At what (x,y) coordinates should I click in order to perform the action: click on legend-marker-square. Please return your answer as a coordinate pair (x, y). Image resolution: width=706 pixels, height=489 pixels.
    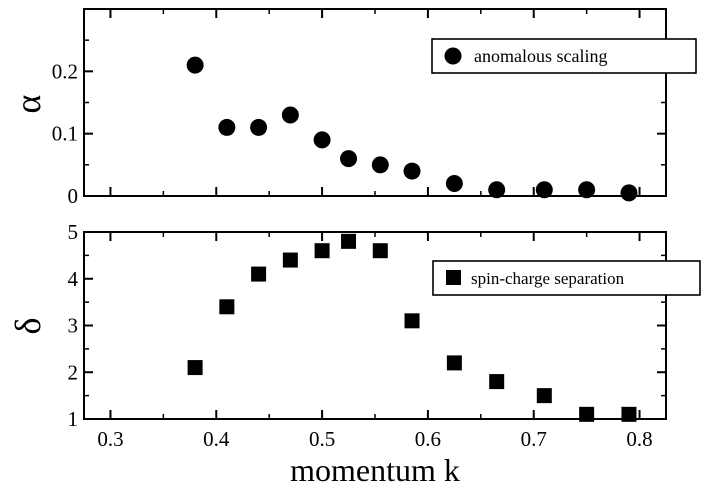
    Looking at the image, I should click on (453, 277).